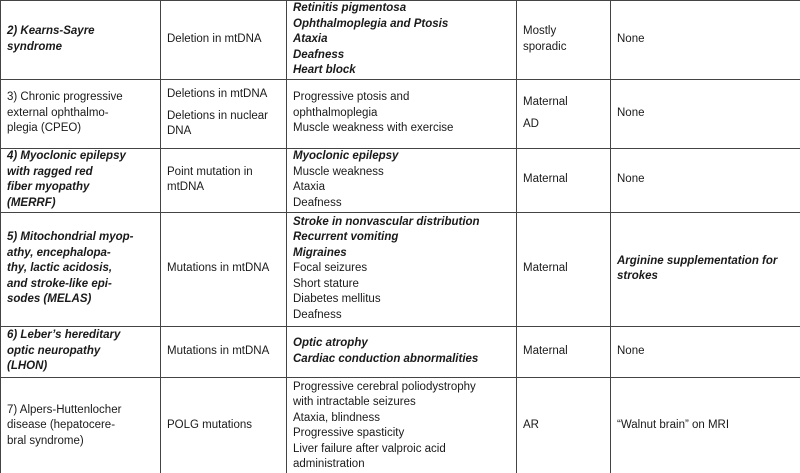 This screenshot has width=800, height=473. I want to click on genetics-cell: Deletion in mtDNA, so click(223, 40).